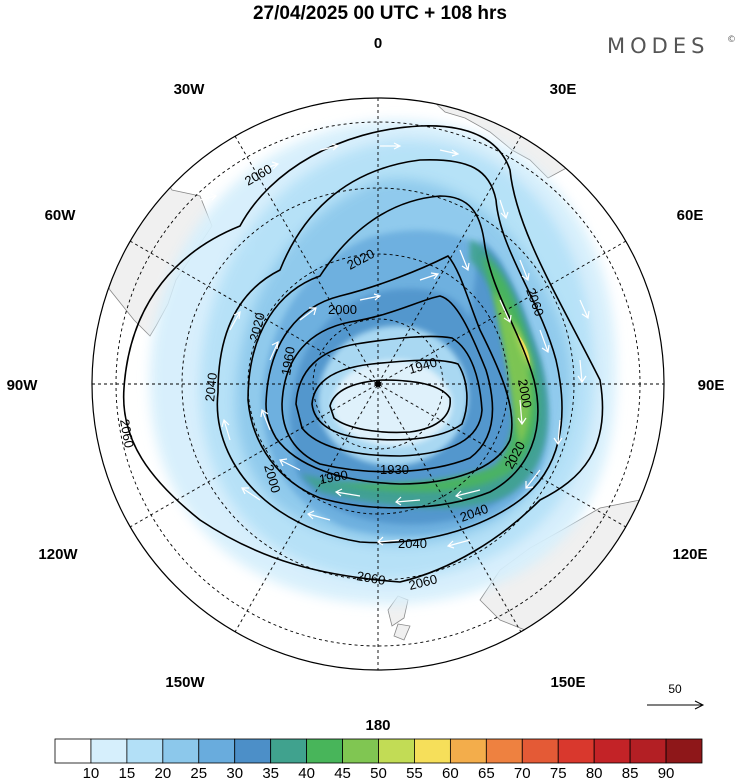  I want to click on contour-1940, so click(389, 400).